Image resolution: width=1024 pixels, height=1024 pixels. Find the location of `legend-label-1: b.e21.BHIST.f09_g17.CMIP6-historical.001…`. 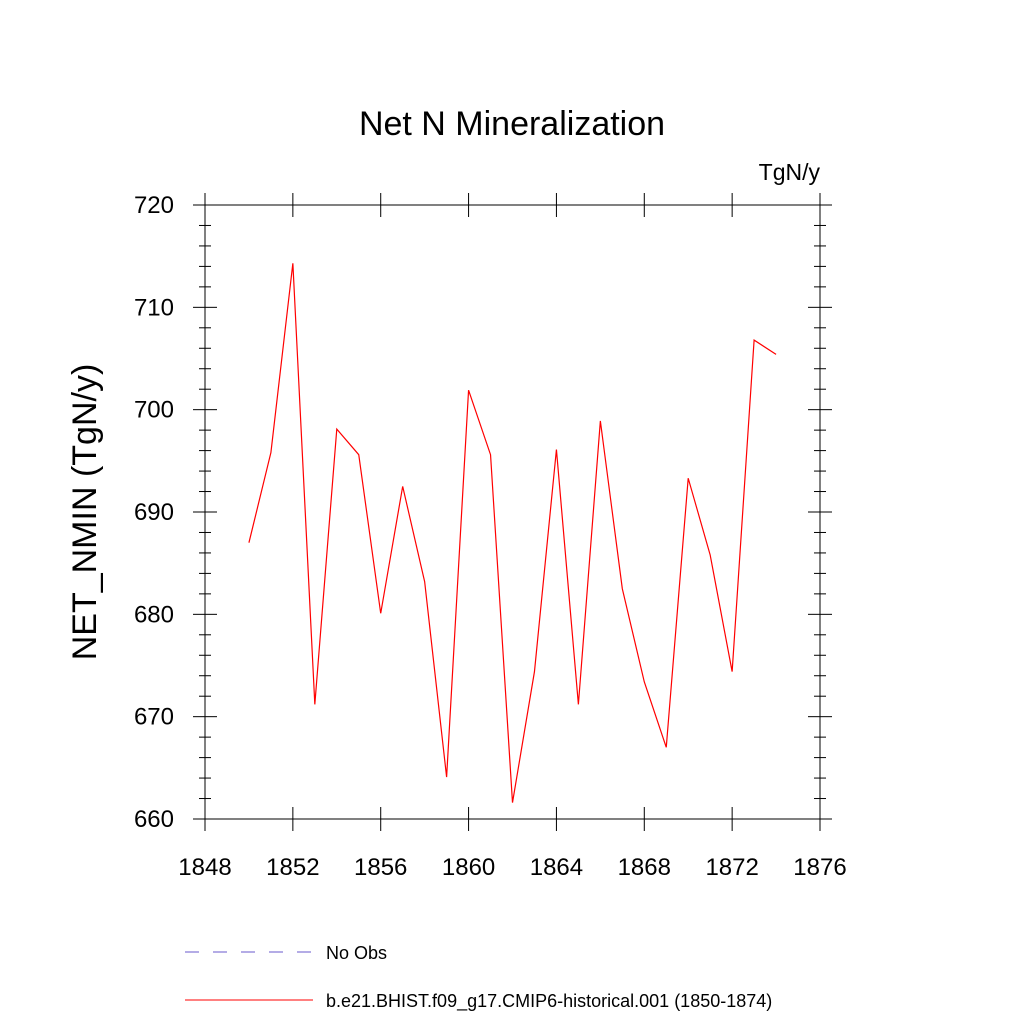

legend-label-1: b.e21.BHIST.f09_g17.CMIP6-historical.001… is located at coordinates (549, 1001).